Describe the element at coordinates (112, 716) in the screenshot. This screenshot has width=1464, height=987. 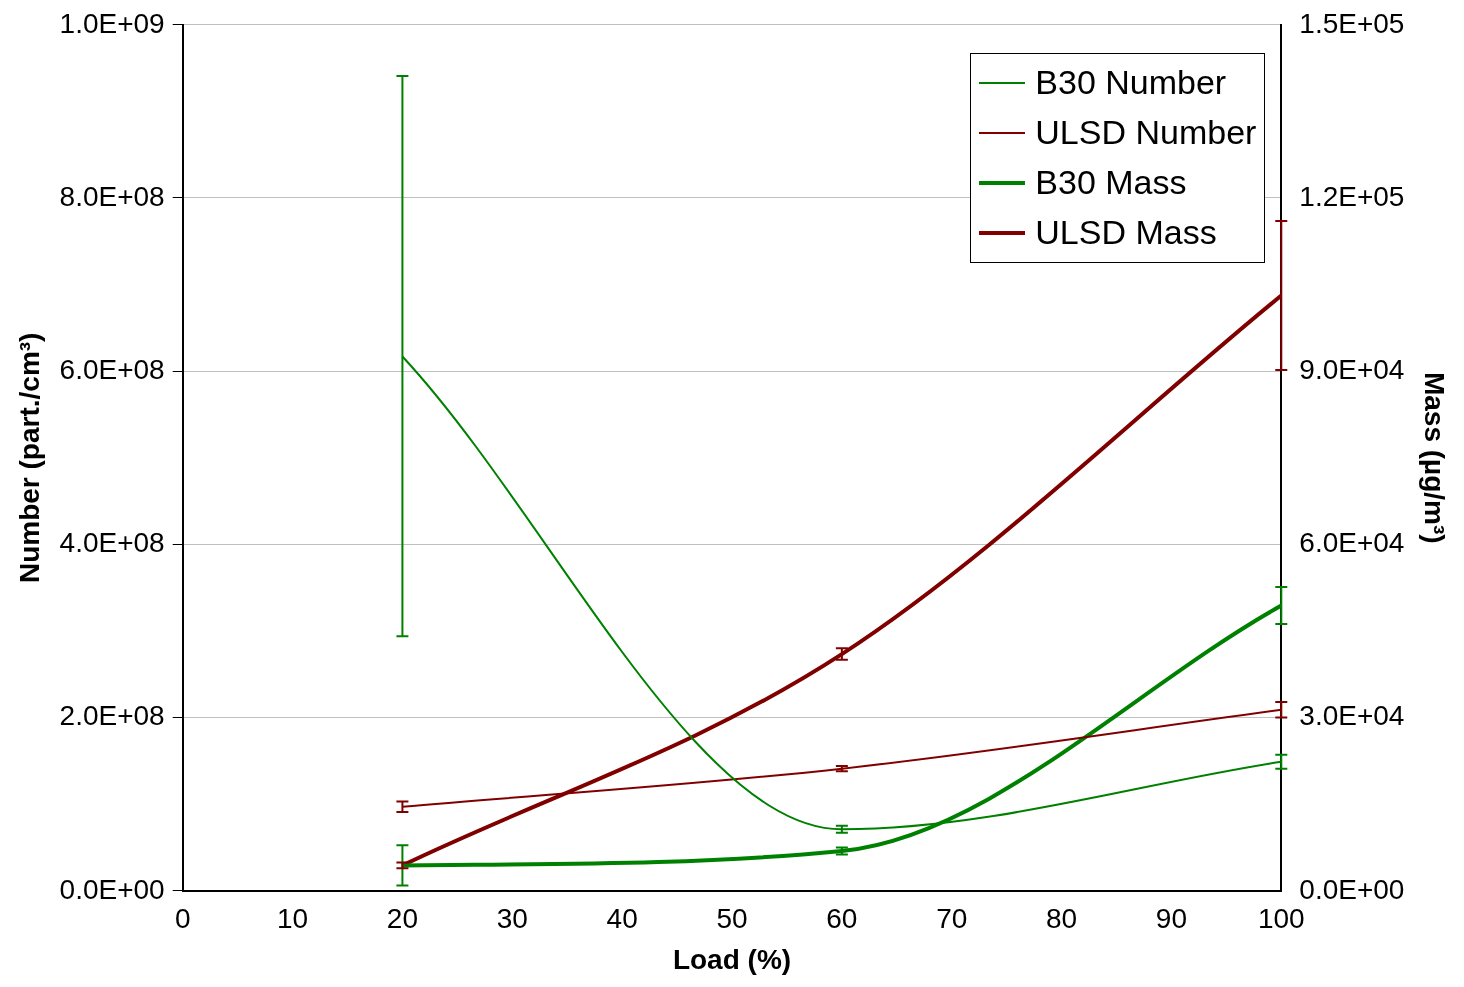
I see `y-tick-label: 2.0E+08` at that location.